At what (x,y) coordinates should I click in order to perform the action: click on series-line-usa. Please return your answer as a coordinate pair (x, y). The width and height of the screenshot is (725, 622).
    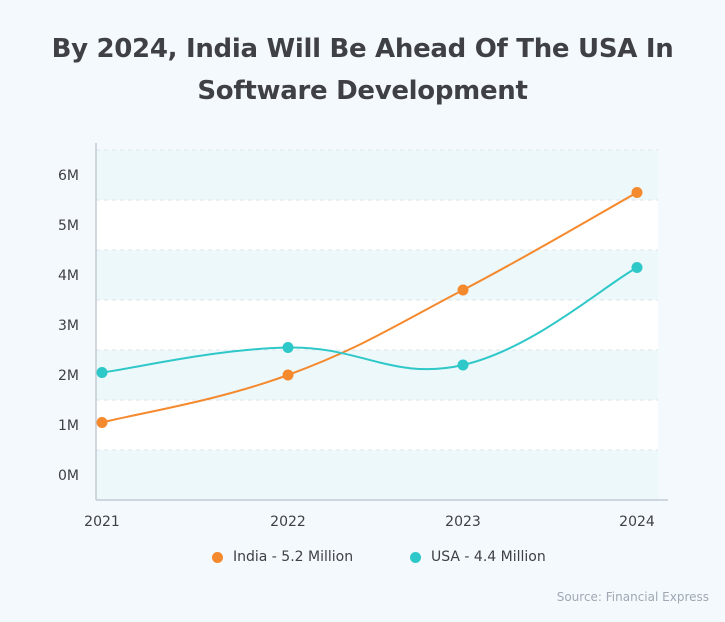
    Looking at the image, I should click on (369, 320).